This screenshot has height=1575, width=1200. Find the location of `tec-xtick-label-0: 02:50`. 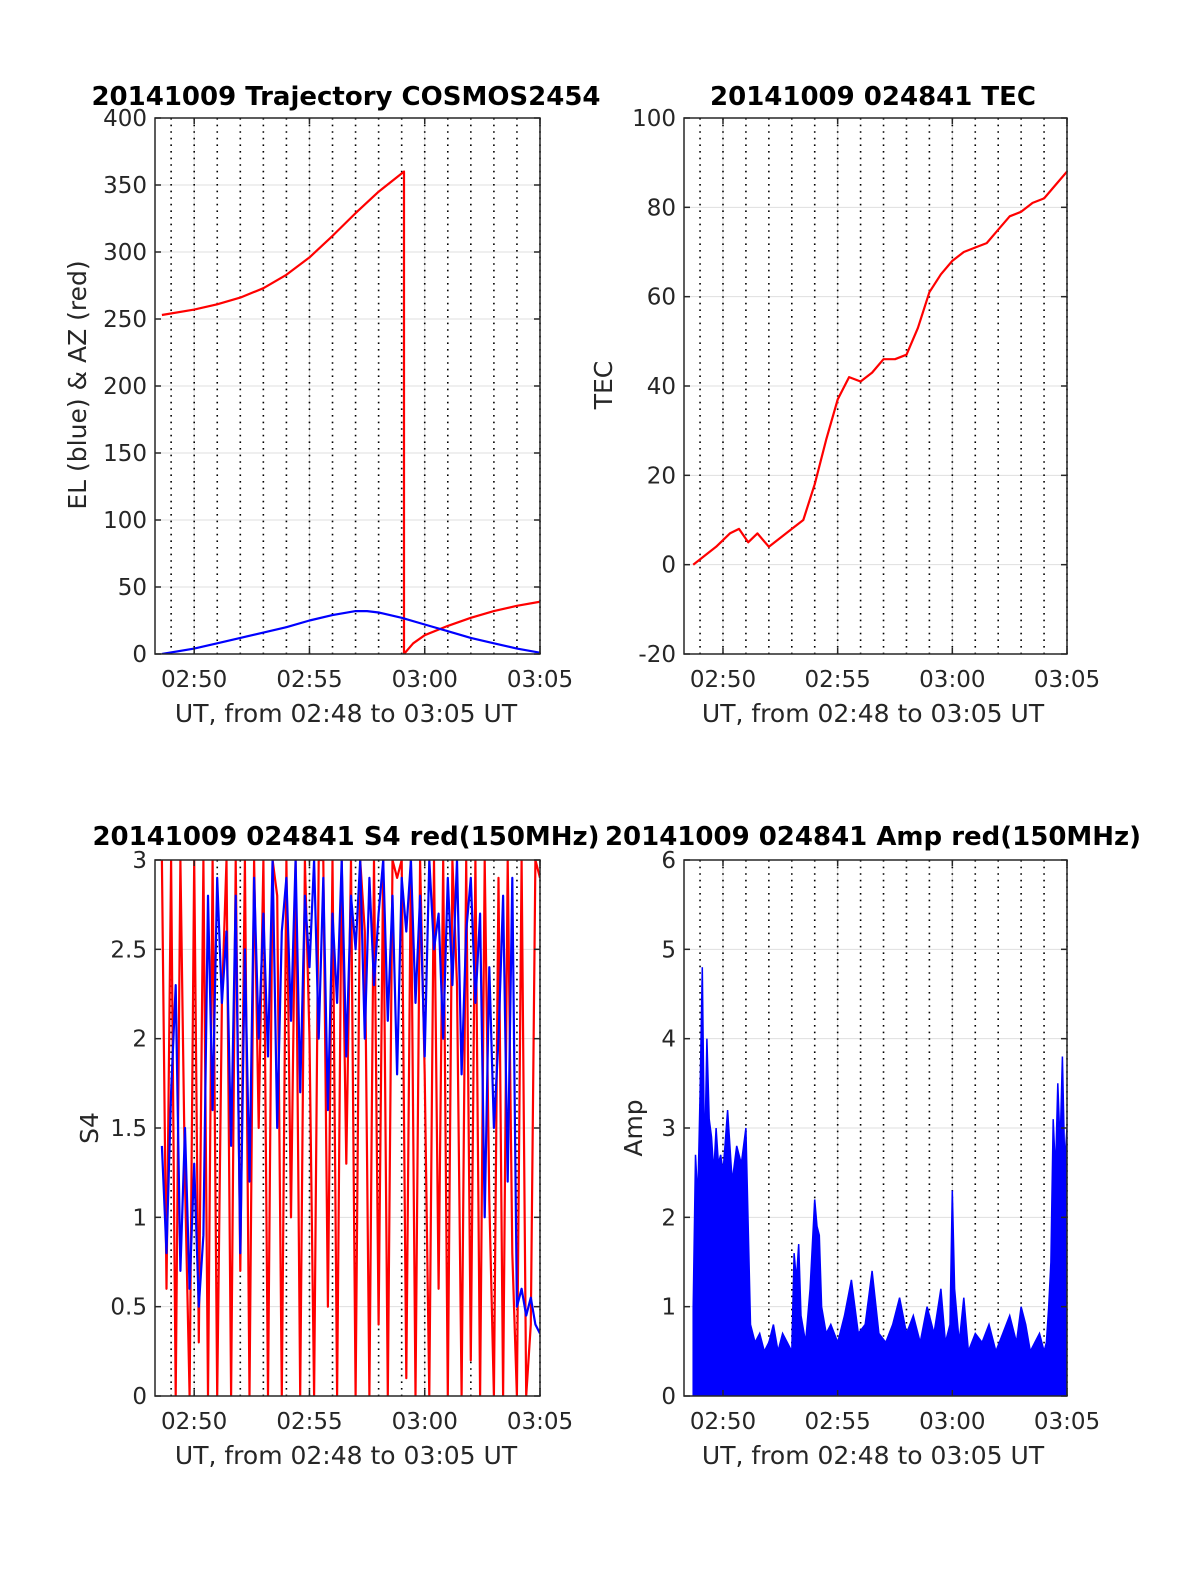

tec-xtick-label-0: 02:50 is located at coordinates (723, 680).